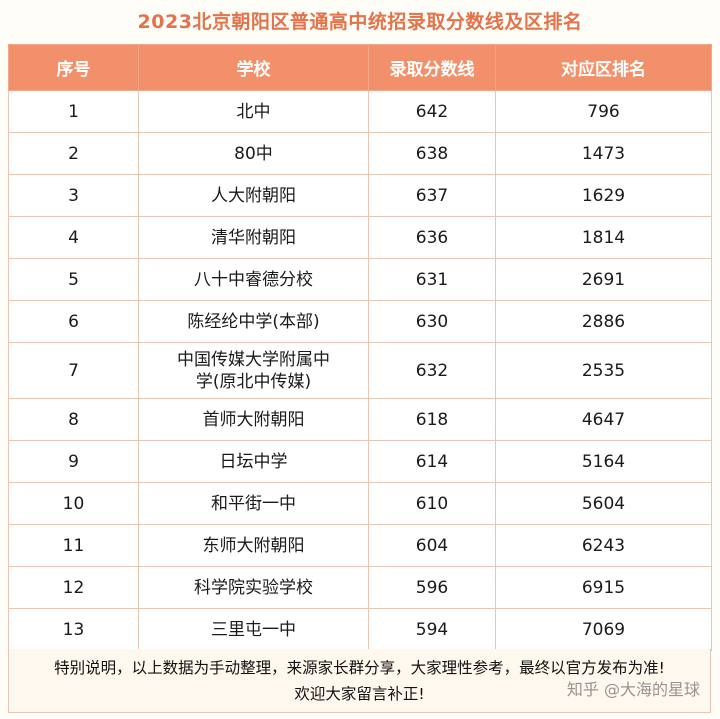 Image resolution: width=720 pixels, height=719 pixels. Describe the element at coordinates (253, 153) in the screenshot. I see `cell-school: 80中` at that location.